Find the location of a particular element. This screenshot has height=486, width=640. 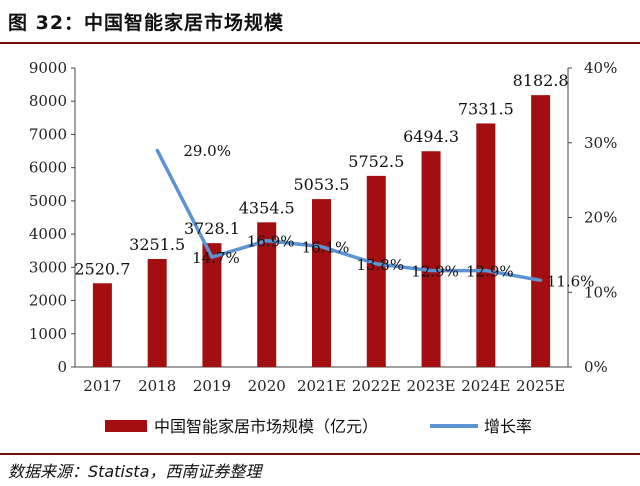

bar-value-label: 3251.5 is located at coordinates (157, 244).